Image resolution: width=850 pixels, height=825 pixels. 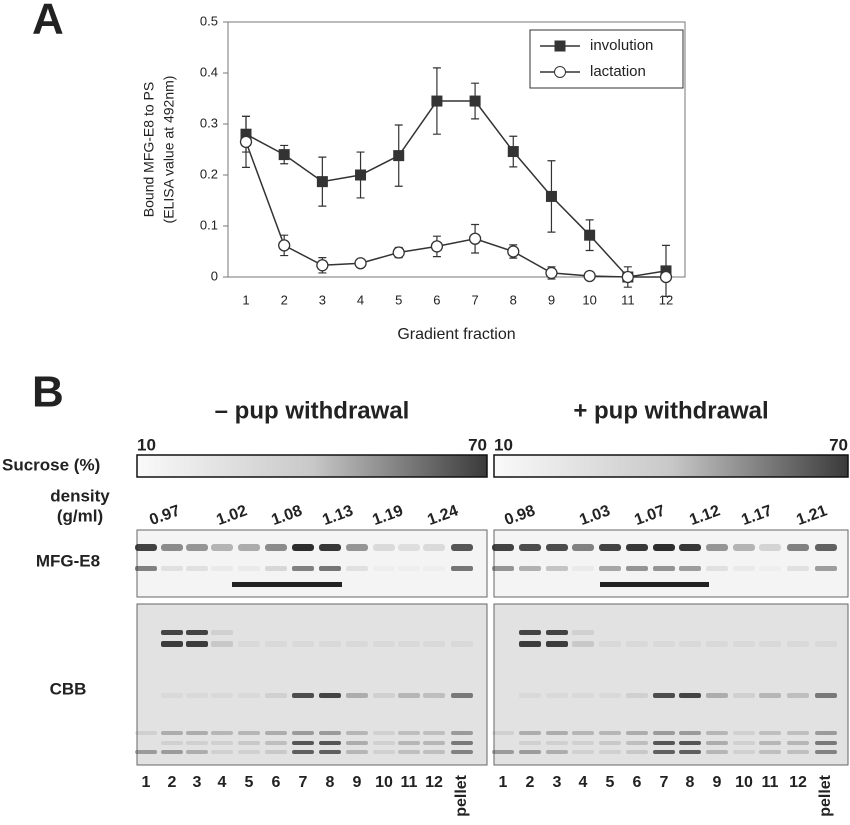 I want to click on row-label: MFG-E8, so click(x=68, y=560).